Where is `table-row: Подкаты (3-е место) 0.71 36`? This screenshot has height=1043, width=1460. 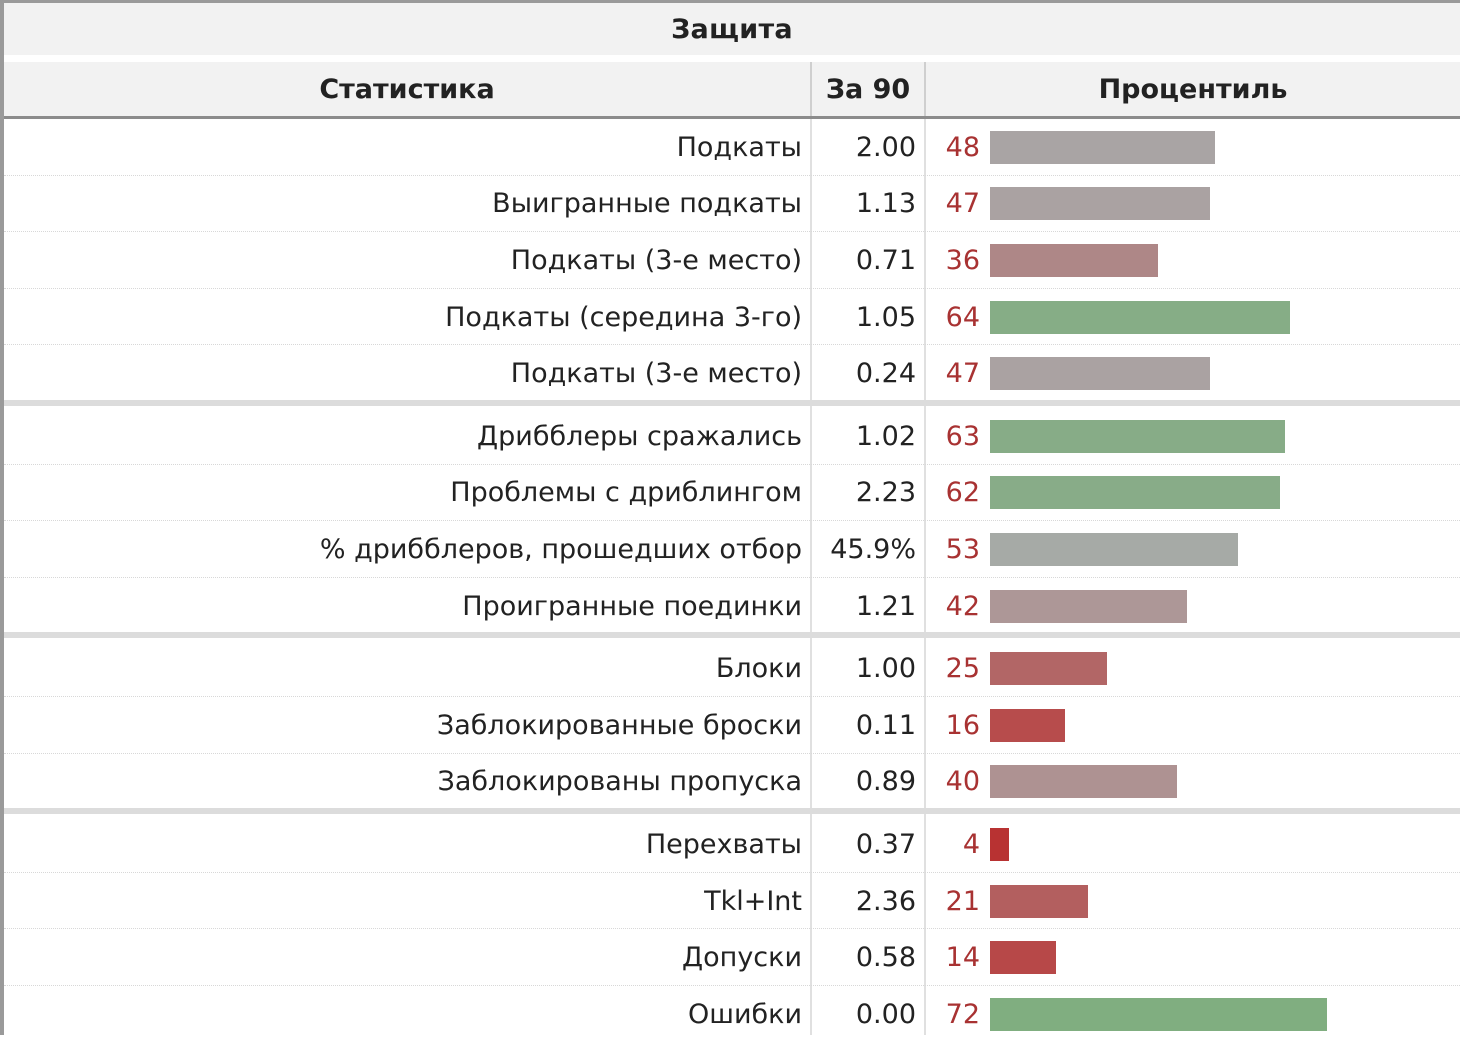
table-row: Подкаты (3-е место) 0.71 36 is located at coordinates (732, 260).